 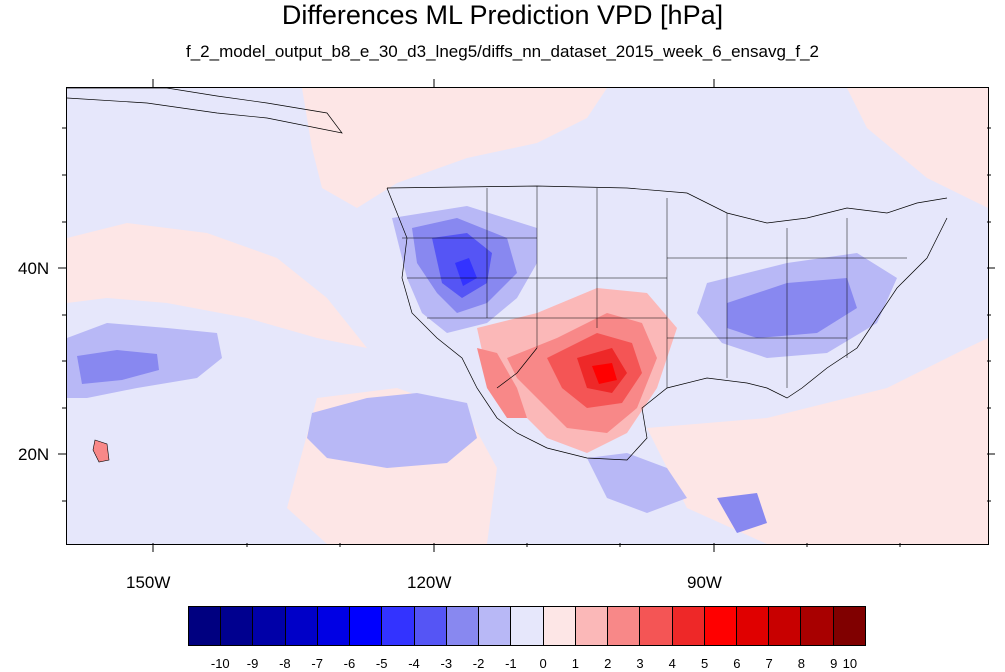 What do you see at coordinates (454, 148) in the screenshot?
I see `field-zero-north-pacific` at bounding box center [454, 148].